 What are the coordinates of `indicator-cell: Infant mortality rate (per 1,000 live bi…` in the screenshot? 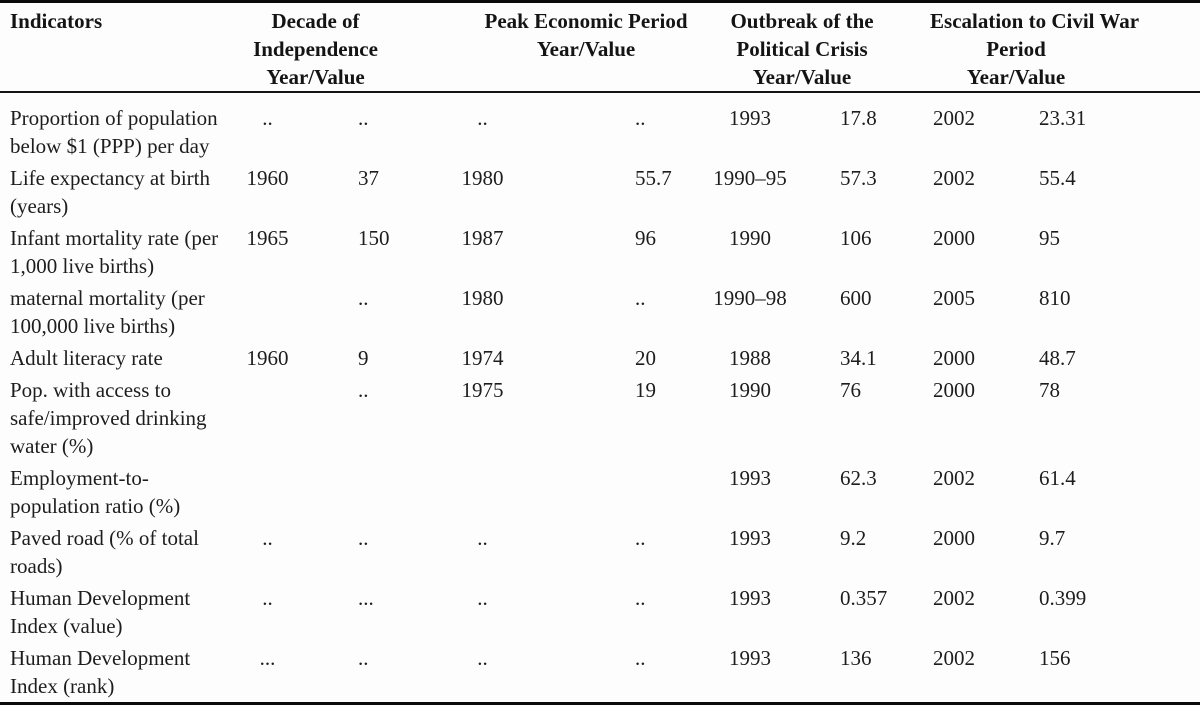 It's located at (114, 252).